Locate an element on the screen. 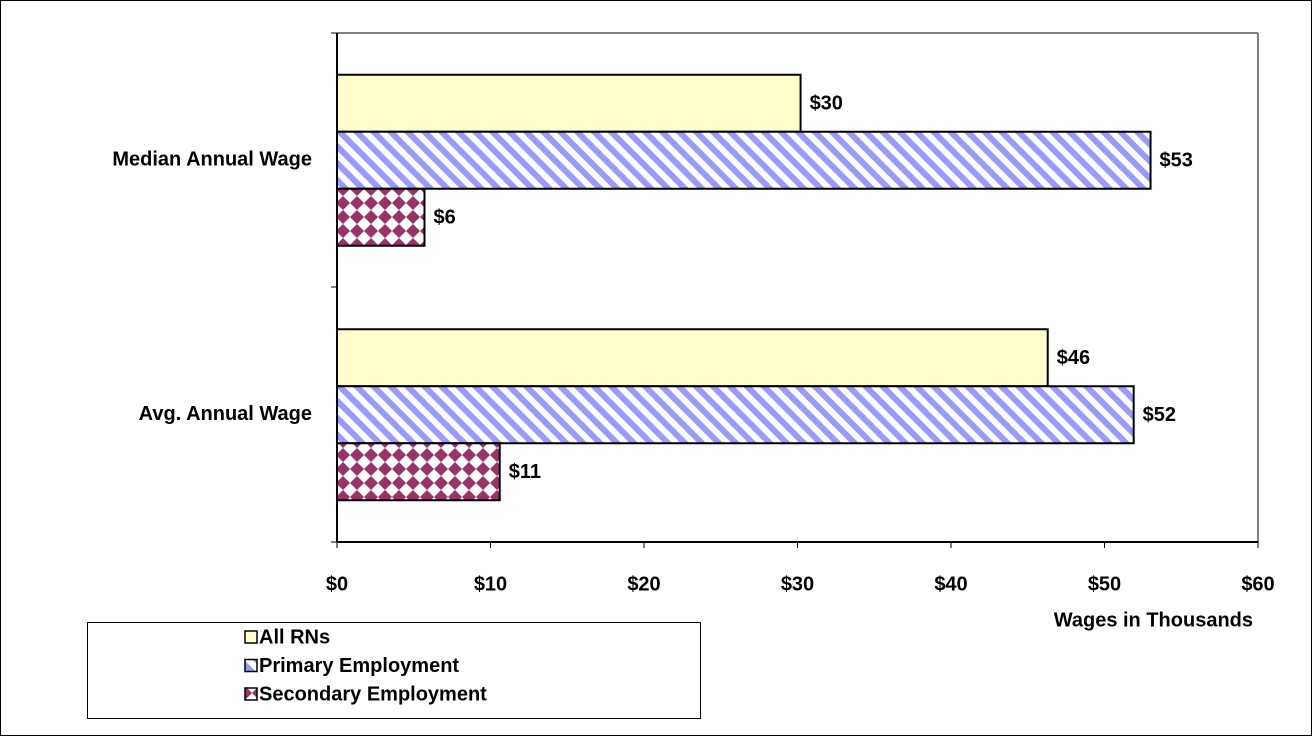  x-tick-label: $30 is located at coordinates (797, 584).